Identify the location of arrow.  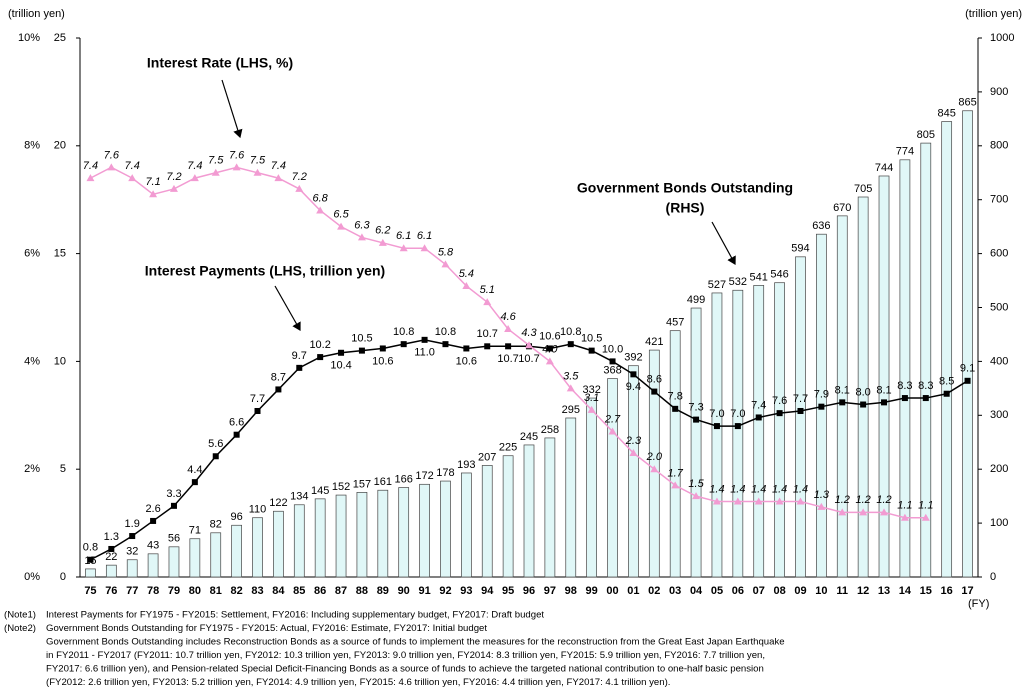
(287, 308).